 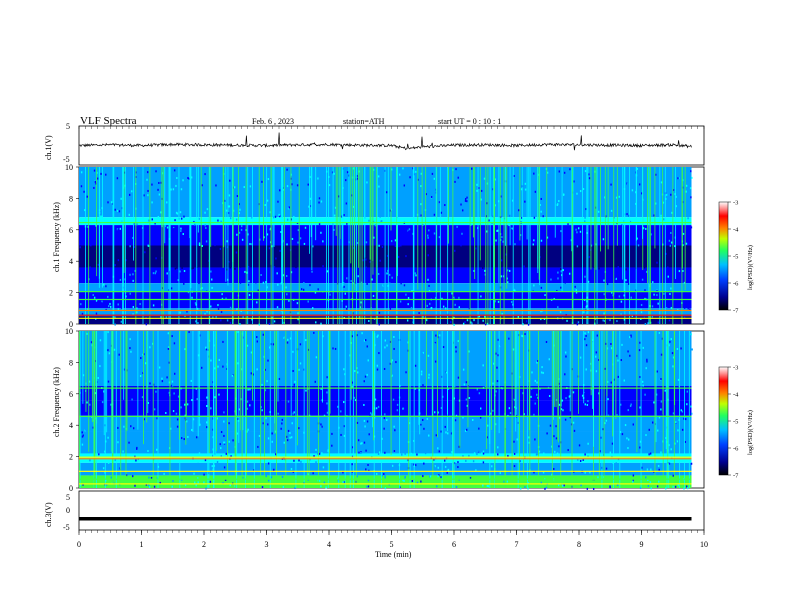 What do you see at coordinates (374, 511) in the screenshot?
I see `ch3-waveform-panel: 5 0 -5 ch.3(V)` at bounding box center [374, 511].